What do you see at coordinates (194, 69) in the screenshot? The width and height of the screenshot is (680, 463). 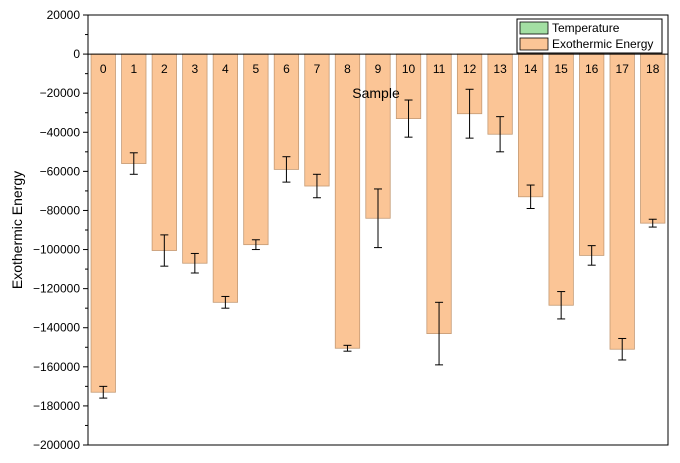 I see `x-tick-label: 3` at bounding box center [194, 69].